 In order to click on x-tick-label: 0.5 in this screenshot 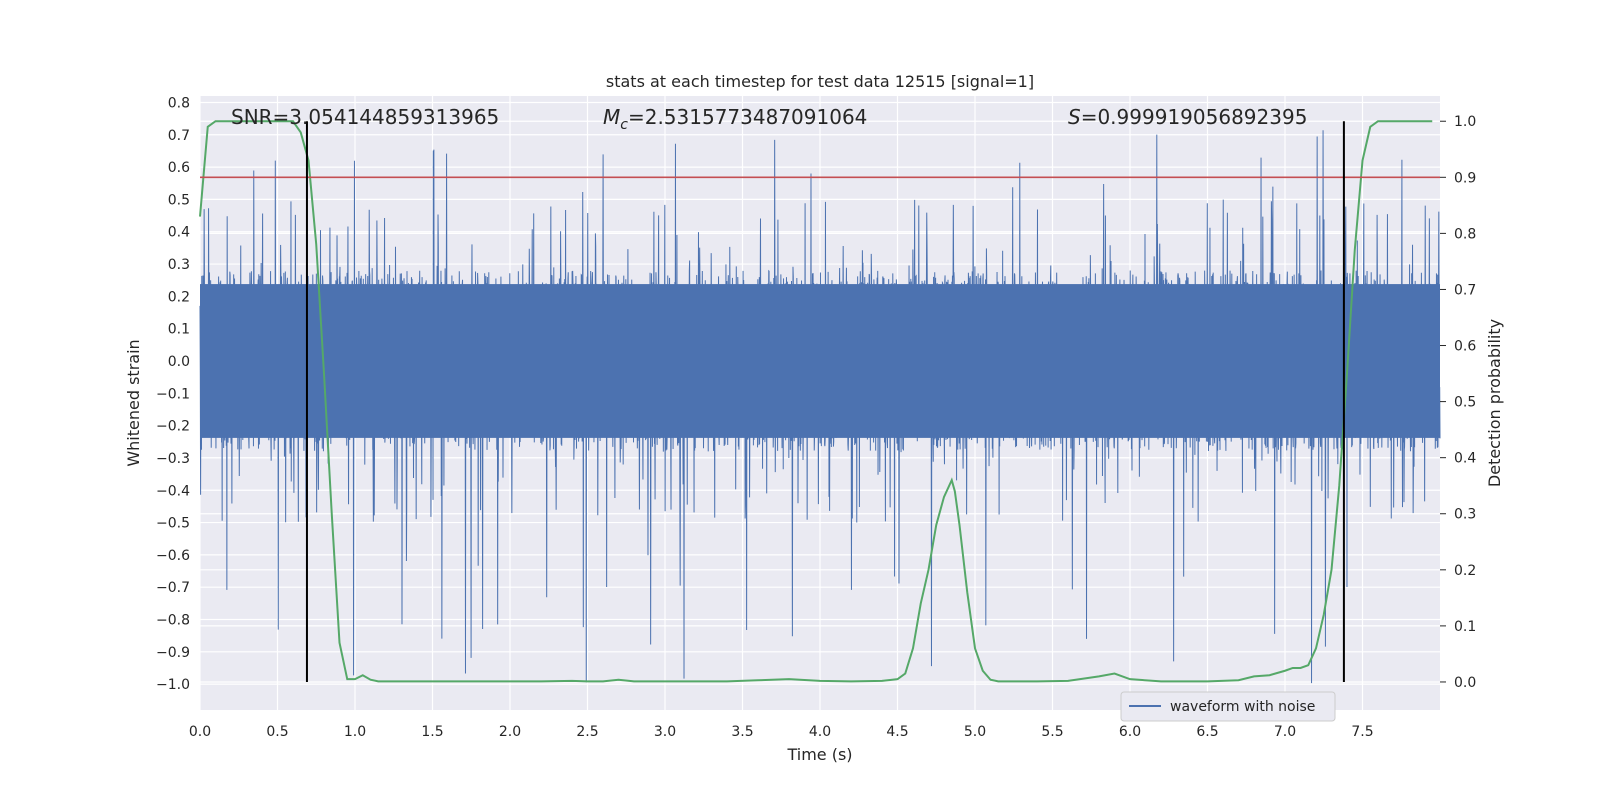, I will do `click(277, 732)`.